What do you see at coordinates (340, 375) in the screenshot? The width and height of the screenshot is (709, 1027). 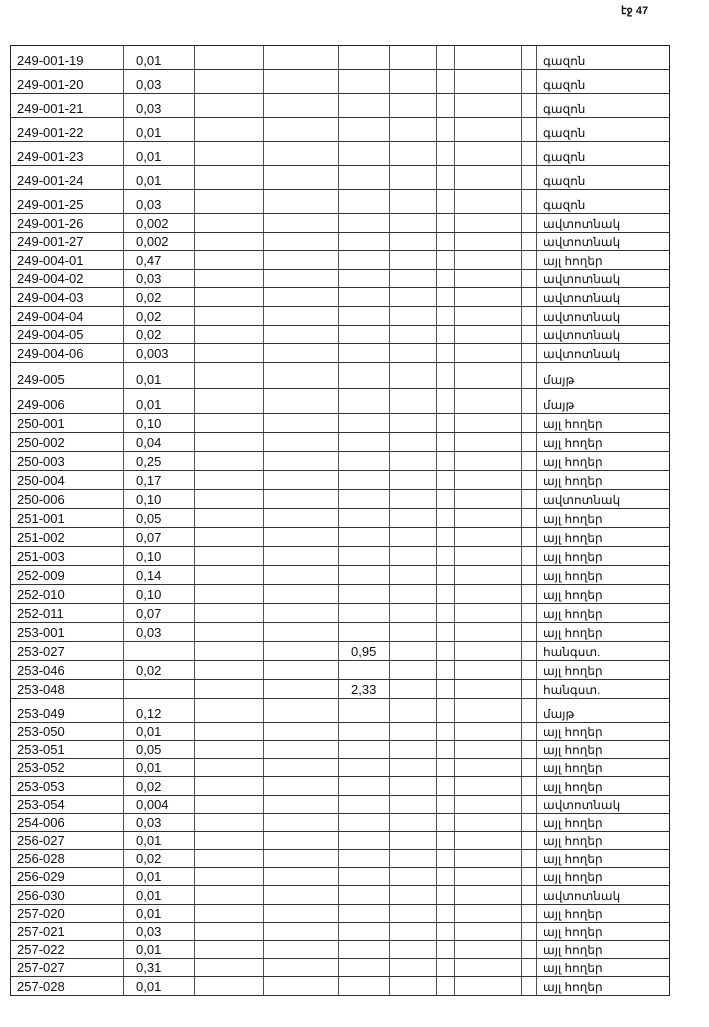 I see `table-row: 249-005 0,01 մայթ` at bounding box center [340, 375].